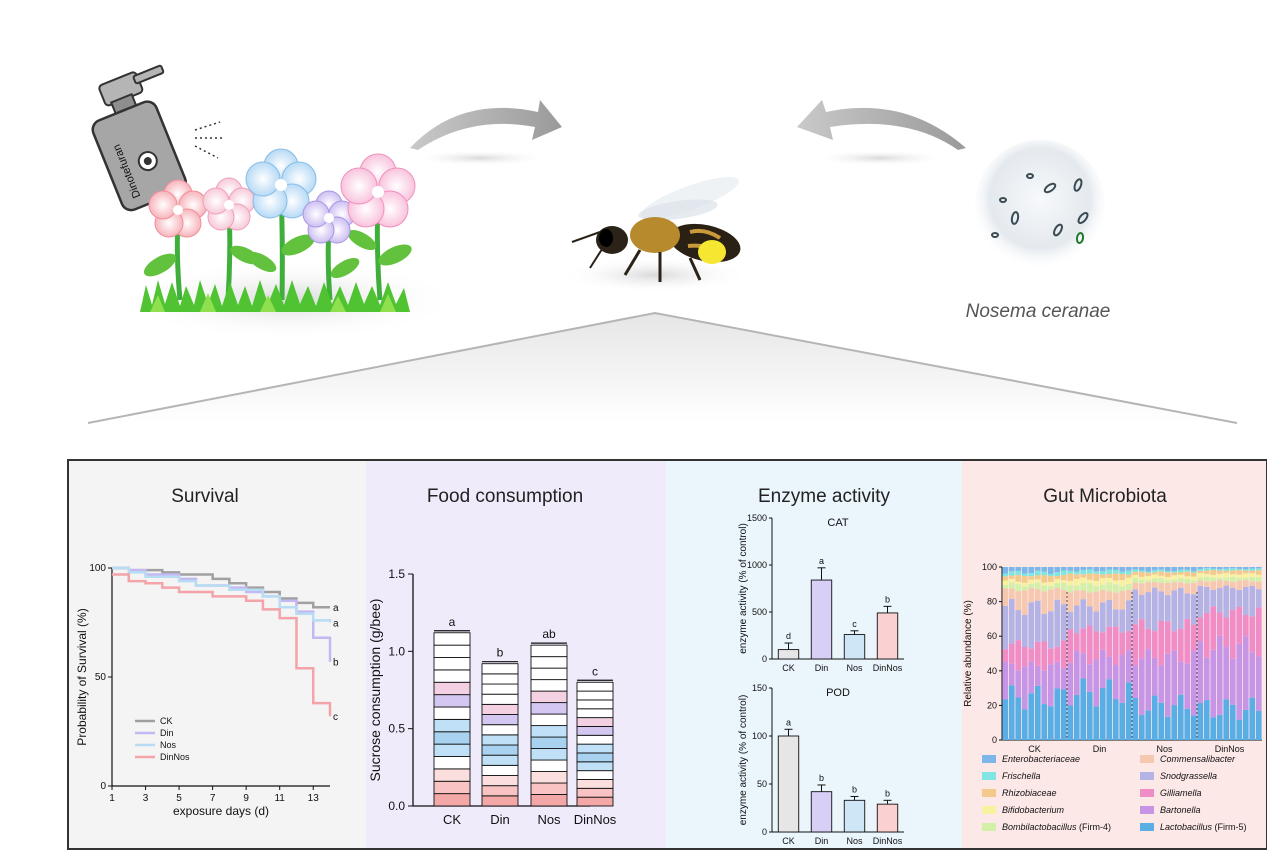  I want to click on legend-label: Nos, so click(168, 745).